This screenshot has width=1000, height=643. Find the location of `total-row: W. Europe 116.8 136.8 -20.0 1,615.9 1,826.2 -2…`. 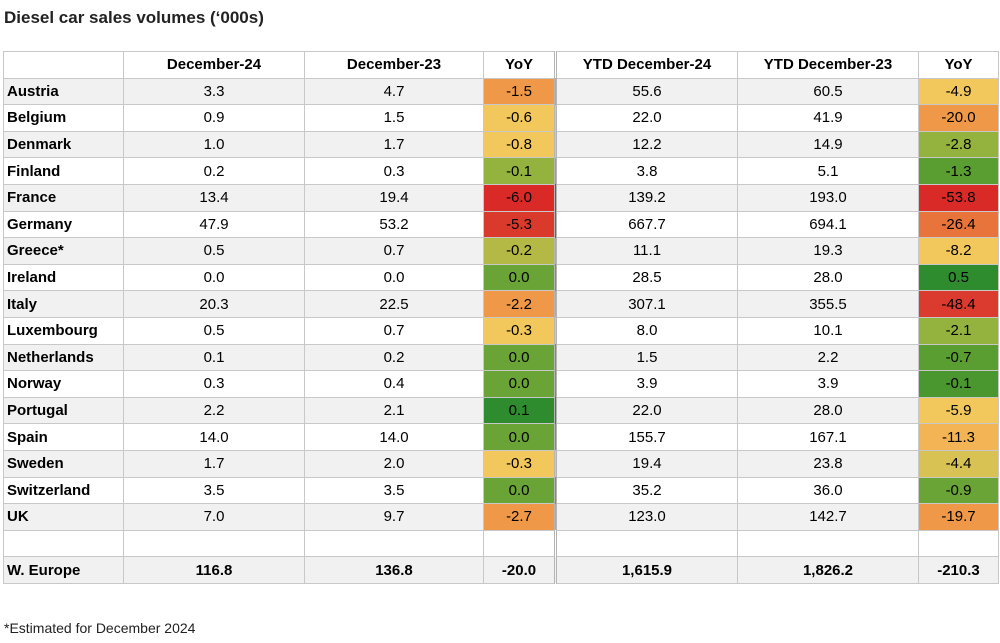

total-row: W. Europe 116.8 136.8 -20.0 1,615.9 1,826.2 -2… is located at coordinates (501, 570).